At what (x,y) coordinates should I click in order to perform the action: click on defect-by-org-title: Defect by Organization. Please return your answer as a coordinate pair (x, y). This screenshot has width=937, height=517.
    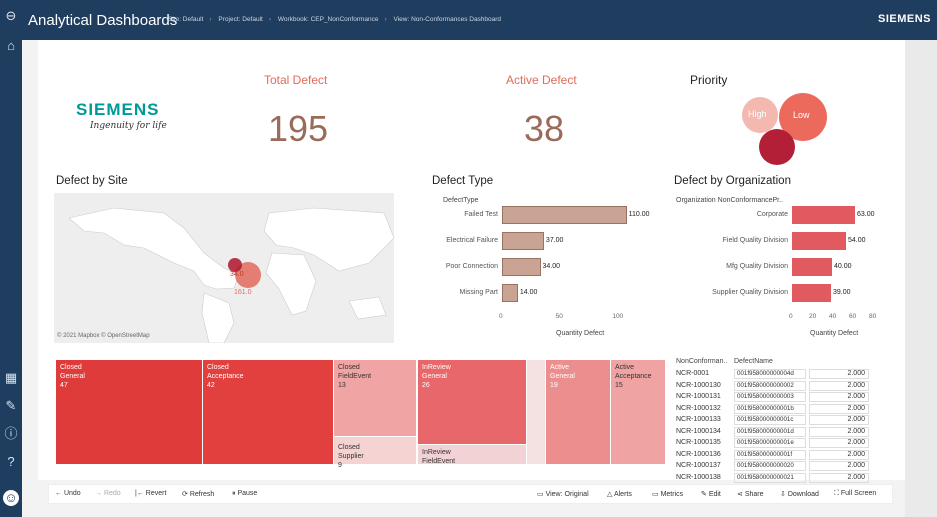
    Looking at the image, I should click on (732, 181).